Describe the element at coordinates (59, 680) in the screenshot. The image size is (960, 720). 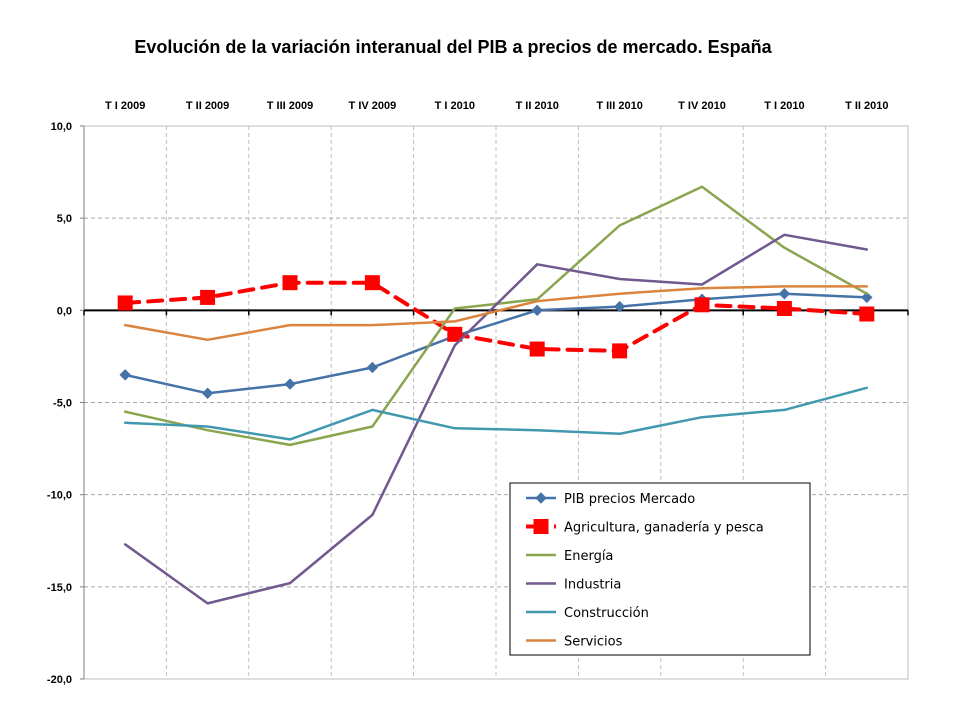
I see `y-tick-label: -20,0` at that location.